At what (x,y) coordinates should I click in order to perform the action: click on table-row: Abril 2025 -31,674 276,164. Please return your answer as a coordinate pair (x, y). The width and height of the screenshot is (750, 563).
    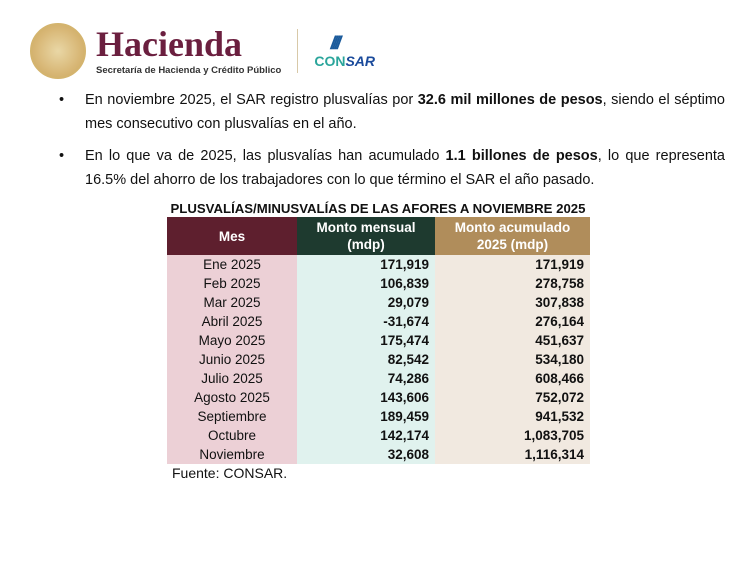
    Looking at the image, I should click on (378, 321).